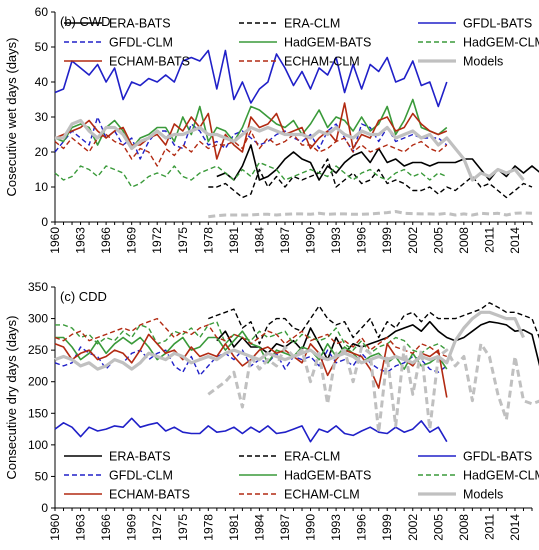  Describe the element at coordinates (42, 187) in the screenshot. I see `y-tick-label: 10` at that location.